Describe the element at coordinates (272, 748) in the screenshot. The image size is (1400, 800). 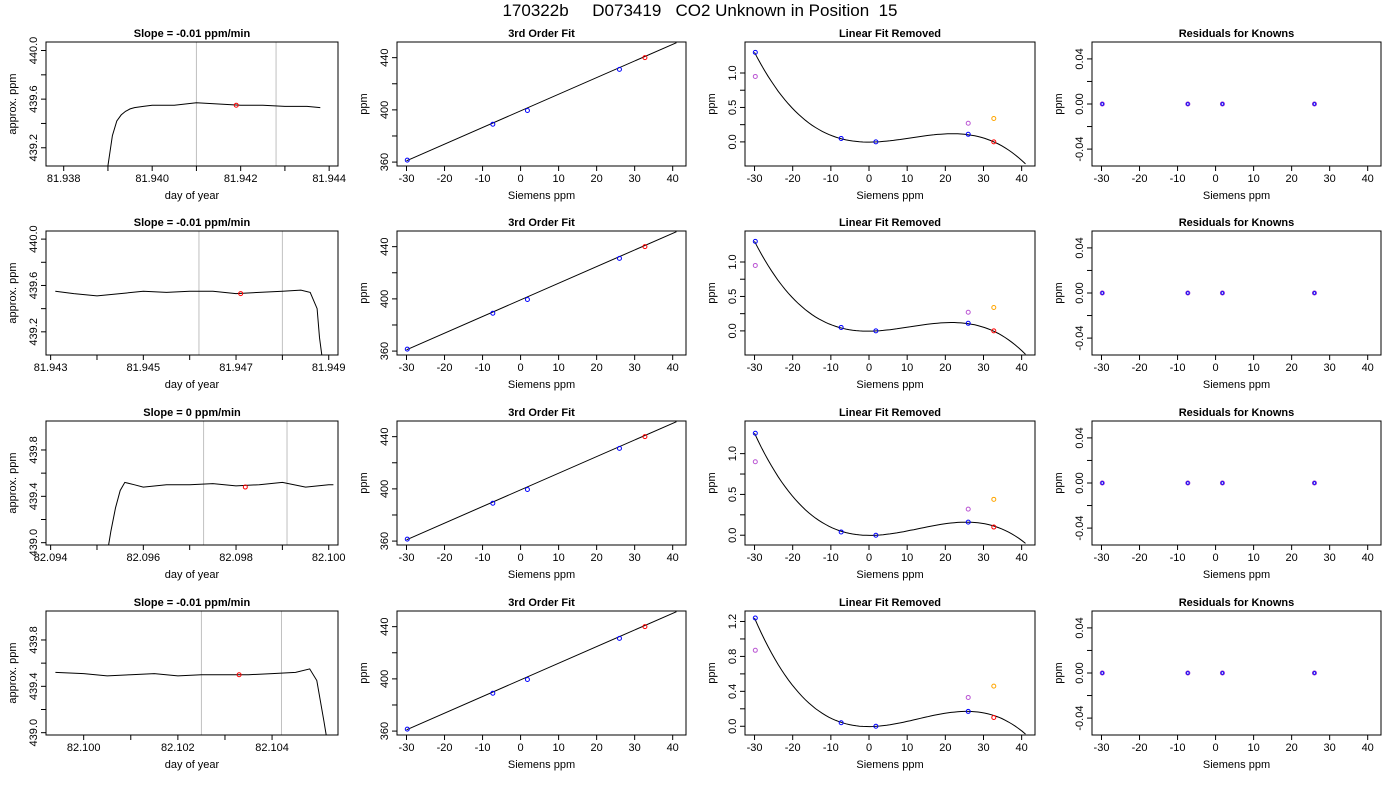
I see `x-tick-label: 82.104` at that location.